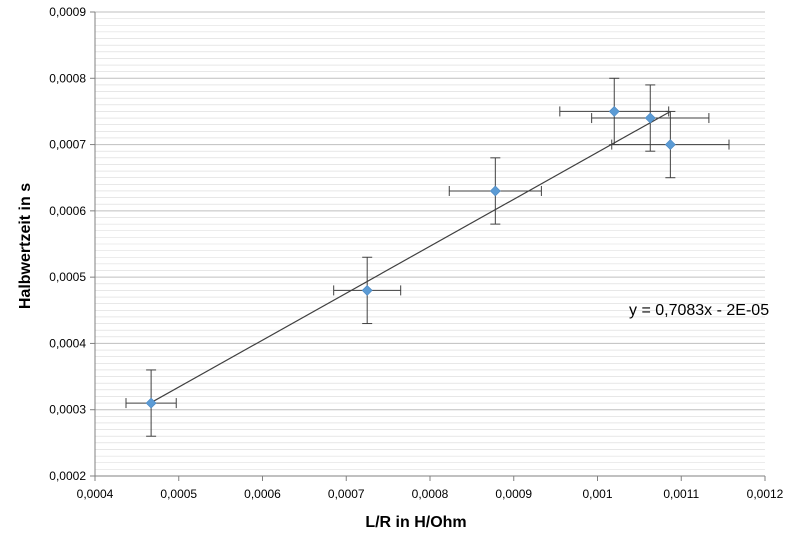  I want to click on x-tick-label: 0,0007, so click(346, 494).